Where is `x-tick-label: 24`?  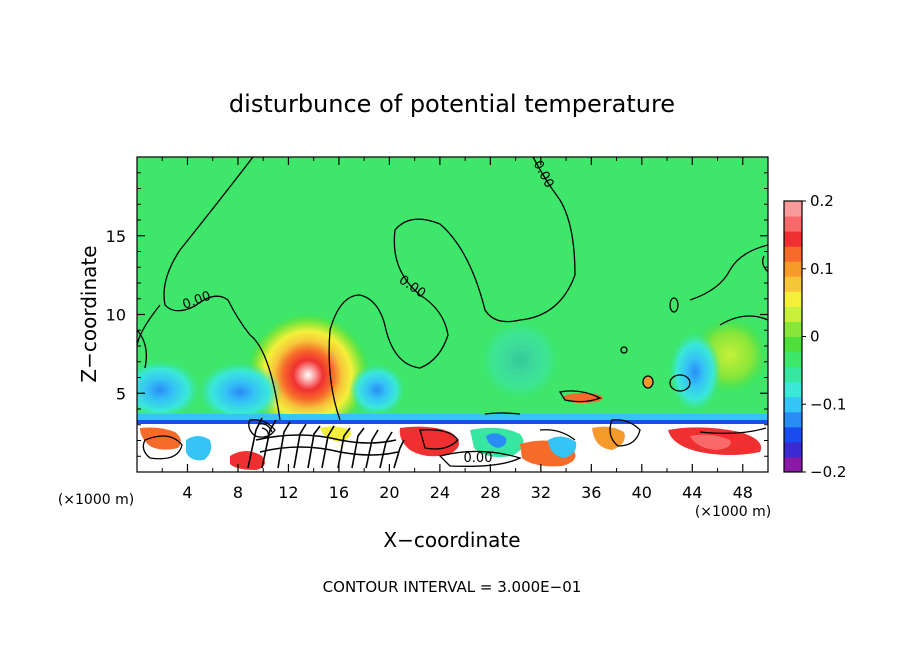 x-tick-label: 24 is located at coordinates (440, 492).